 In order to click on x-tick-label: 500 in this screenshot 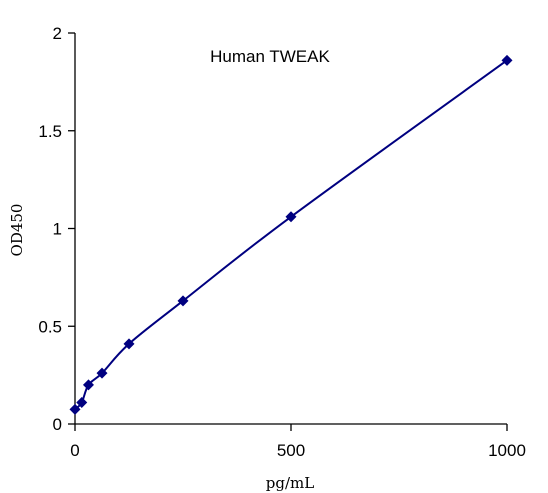, I will do `click(291, 450)`.